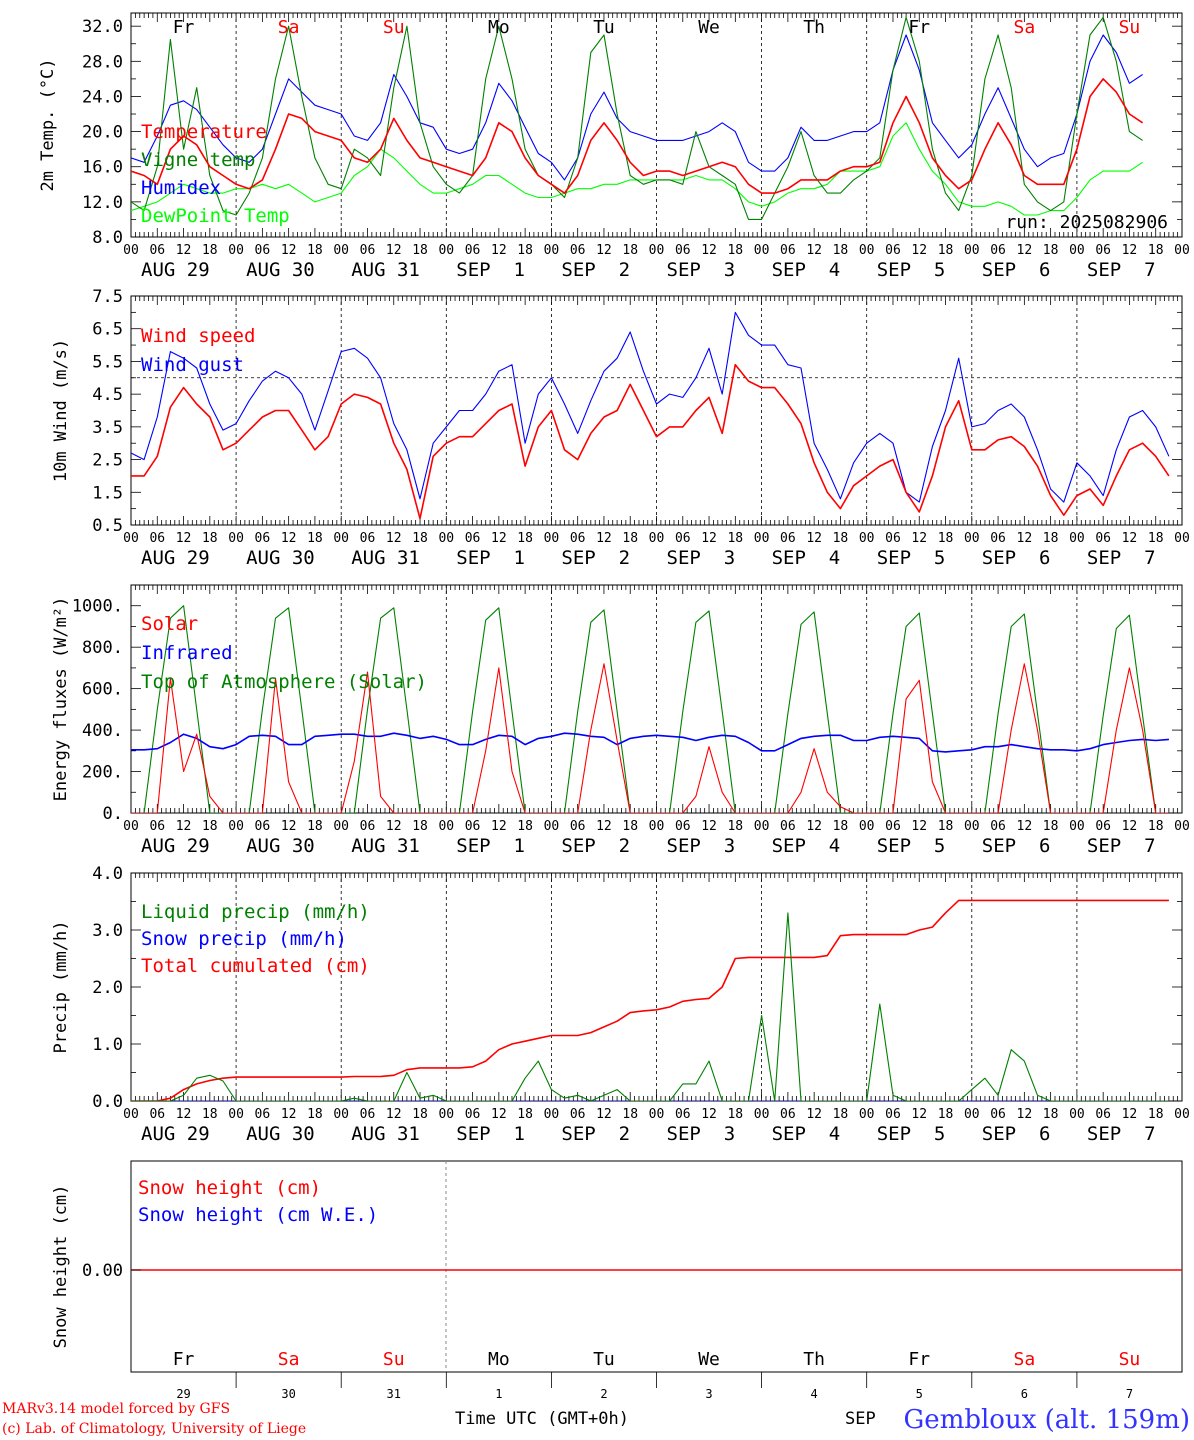 The width and height of the screenshot is (1194, 1440). Describe the element at coordinates (102, 27) in the screenshot. I see `y-tick-label: 32.0` at that location.